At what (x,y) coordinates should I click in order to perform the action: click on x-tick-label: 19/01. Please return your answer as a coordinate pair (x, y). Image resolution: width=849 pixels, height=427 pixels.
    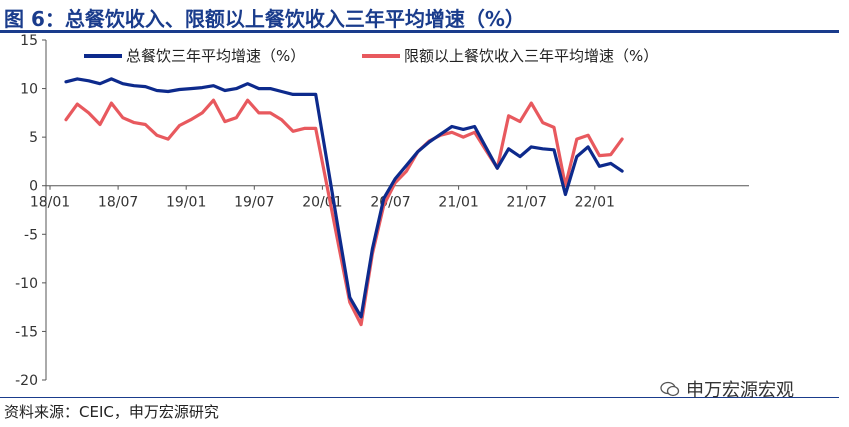
    Looking at the image, I should click on (186, 203).